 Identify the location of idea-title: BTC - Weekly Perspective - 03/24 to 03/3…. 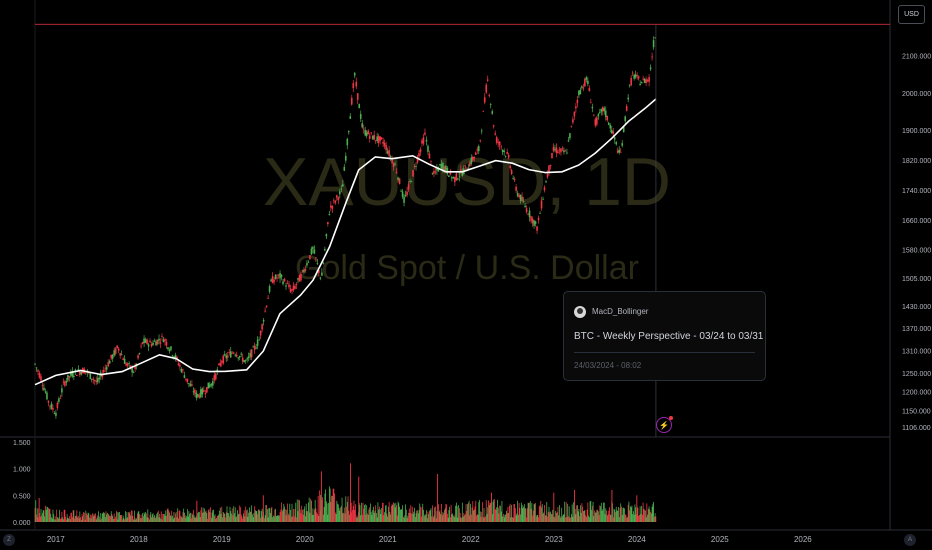
(669, 336).